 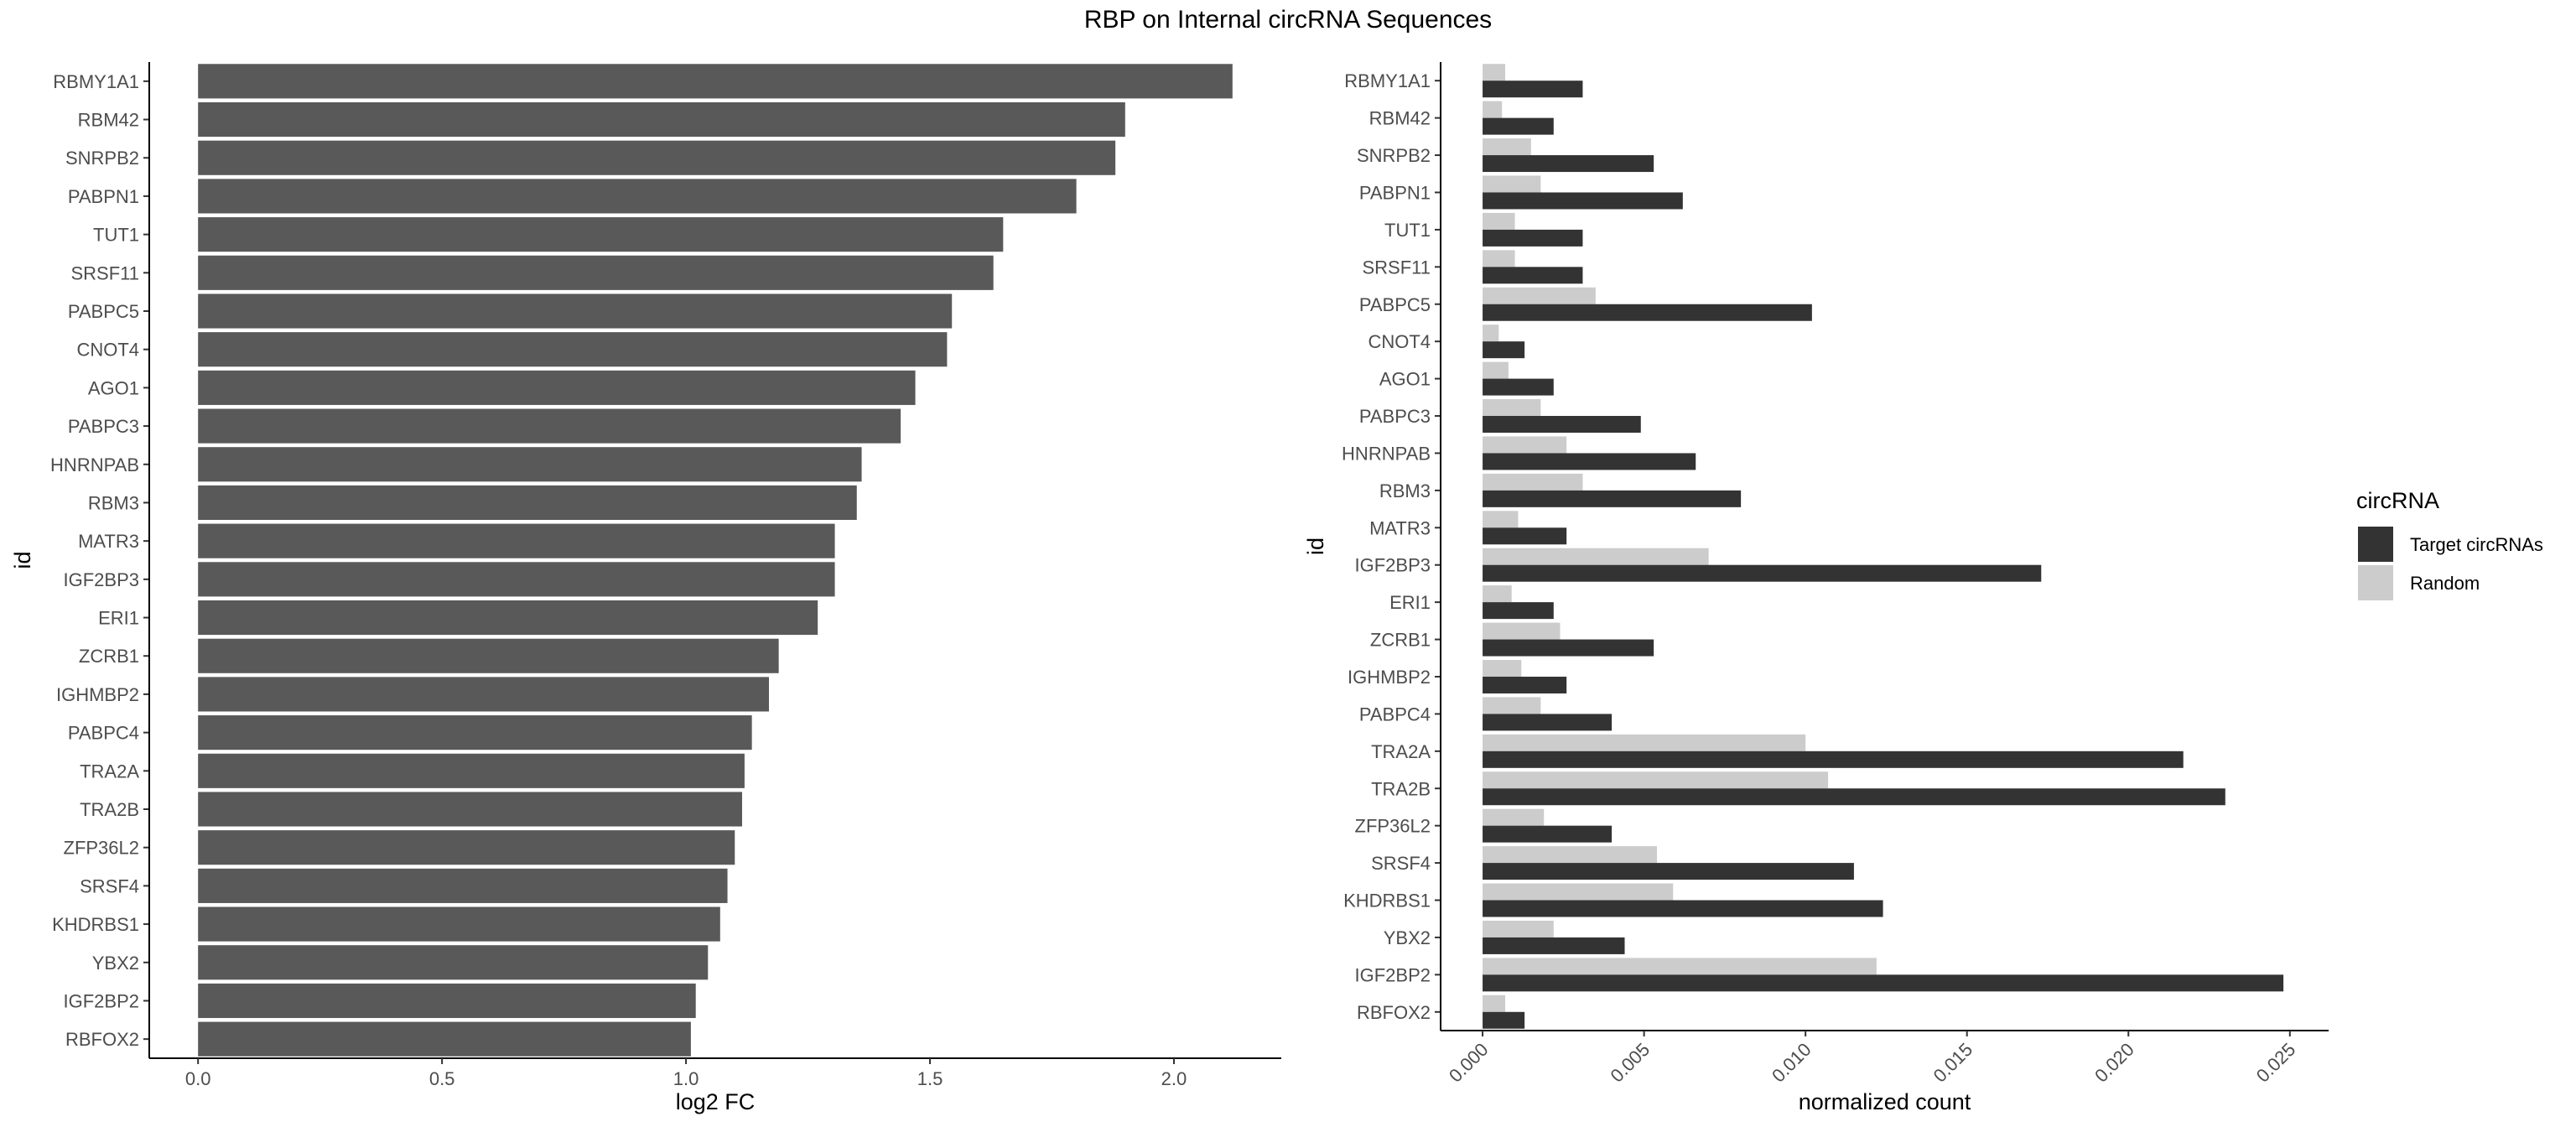 I want to click on bar-random-rbmy1a1, so click(x=1494, y=72).